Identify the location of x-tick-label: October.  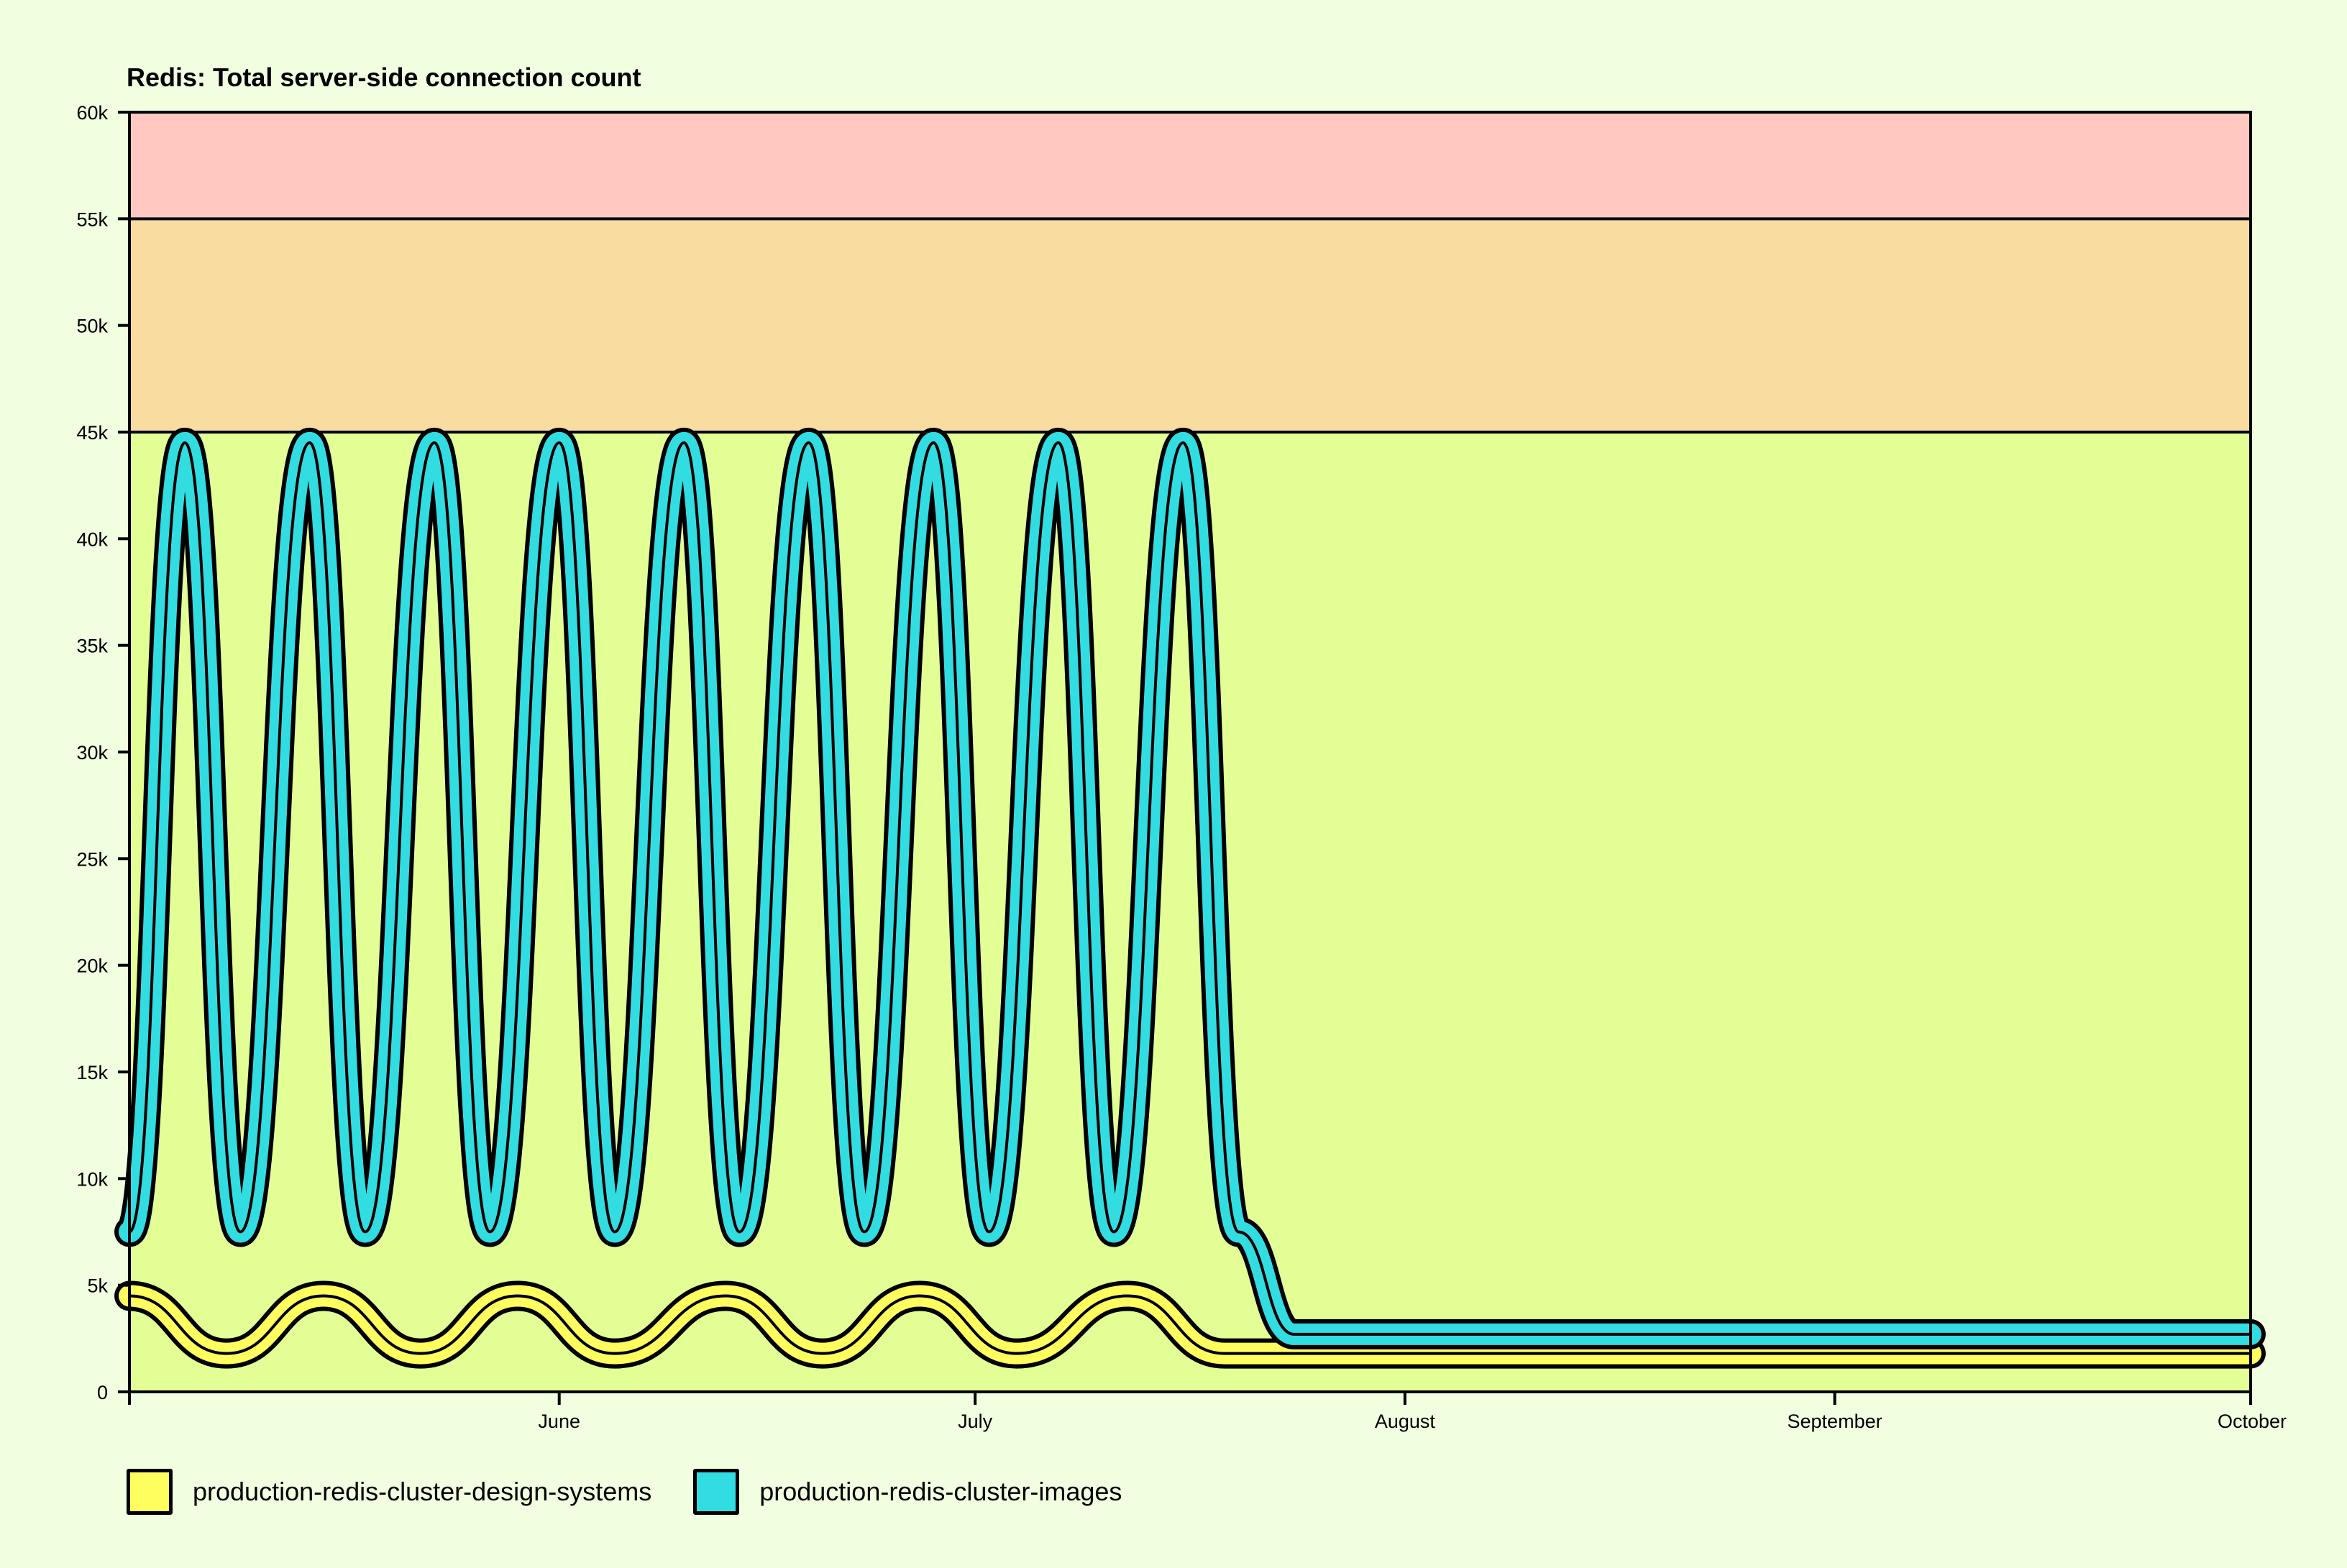
(2252, 1421).